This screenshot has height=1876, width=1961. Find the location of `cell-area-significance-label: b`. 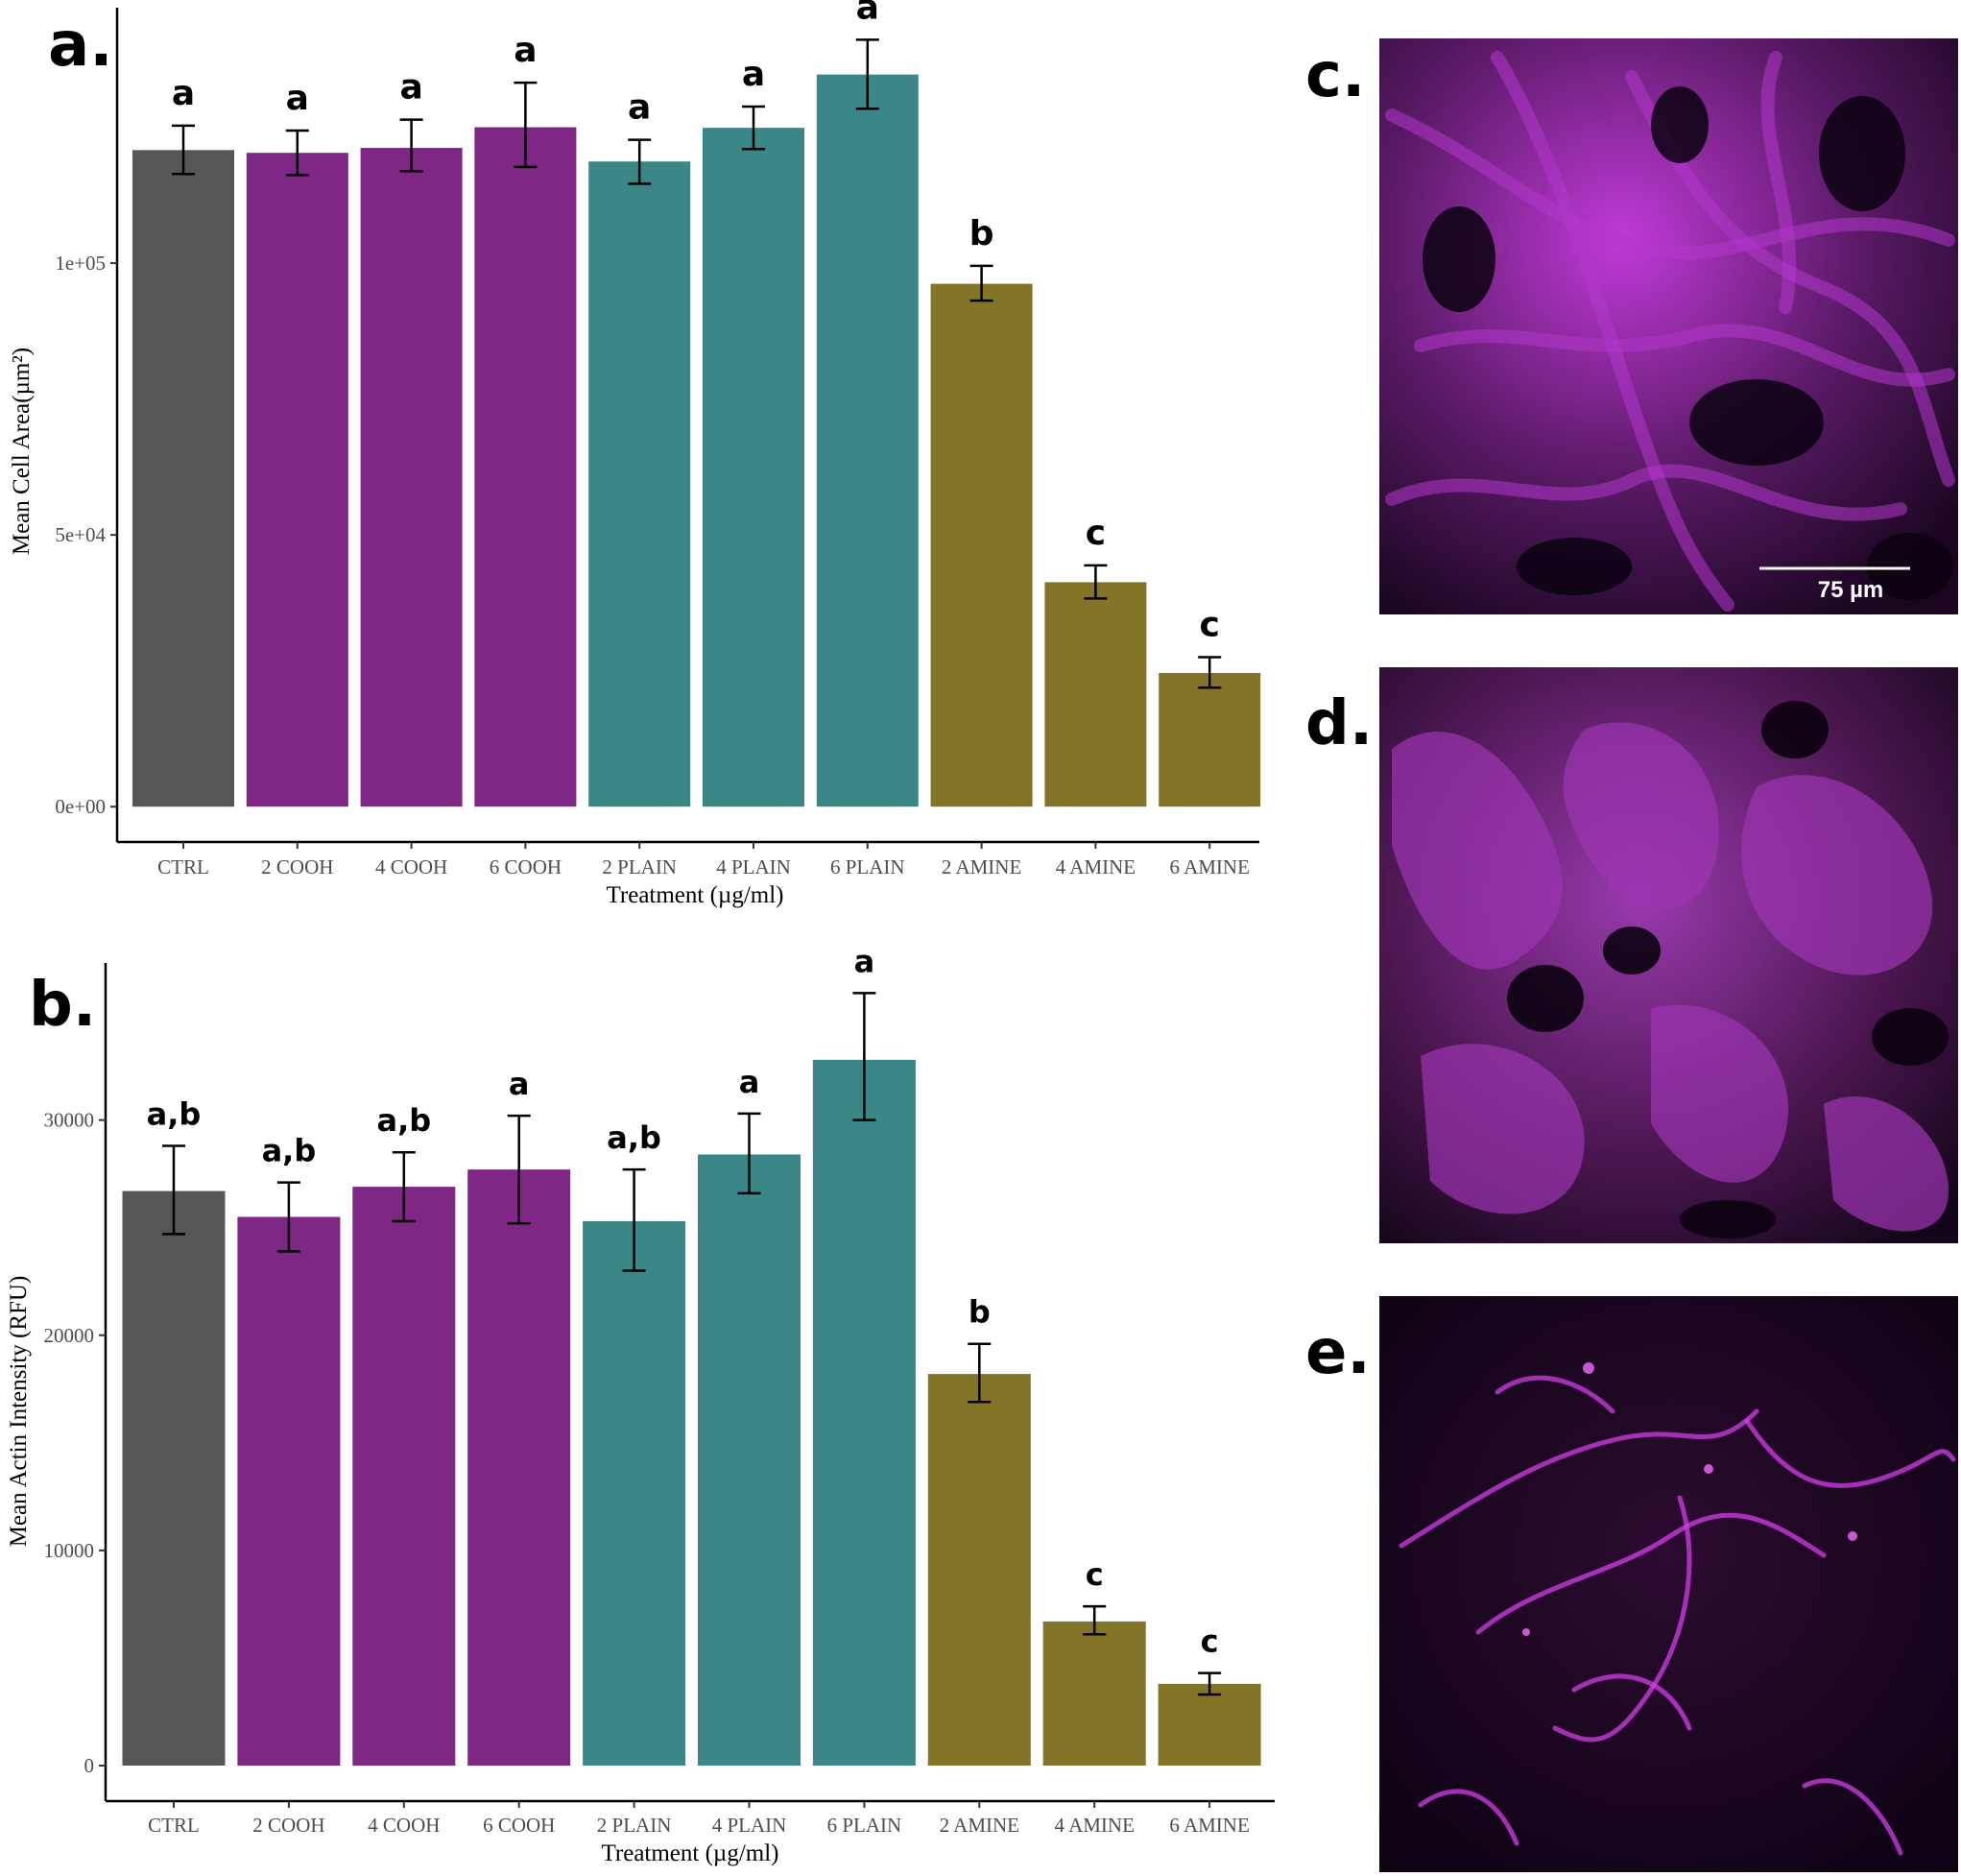

cell-area-significance-label: b is located at coordinates (981, 234).